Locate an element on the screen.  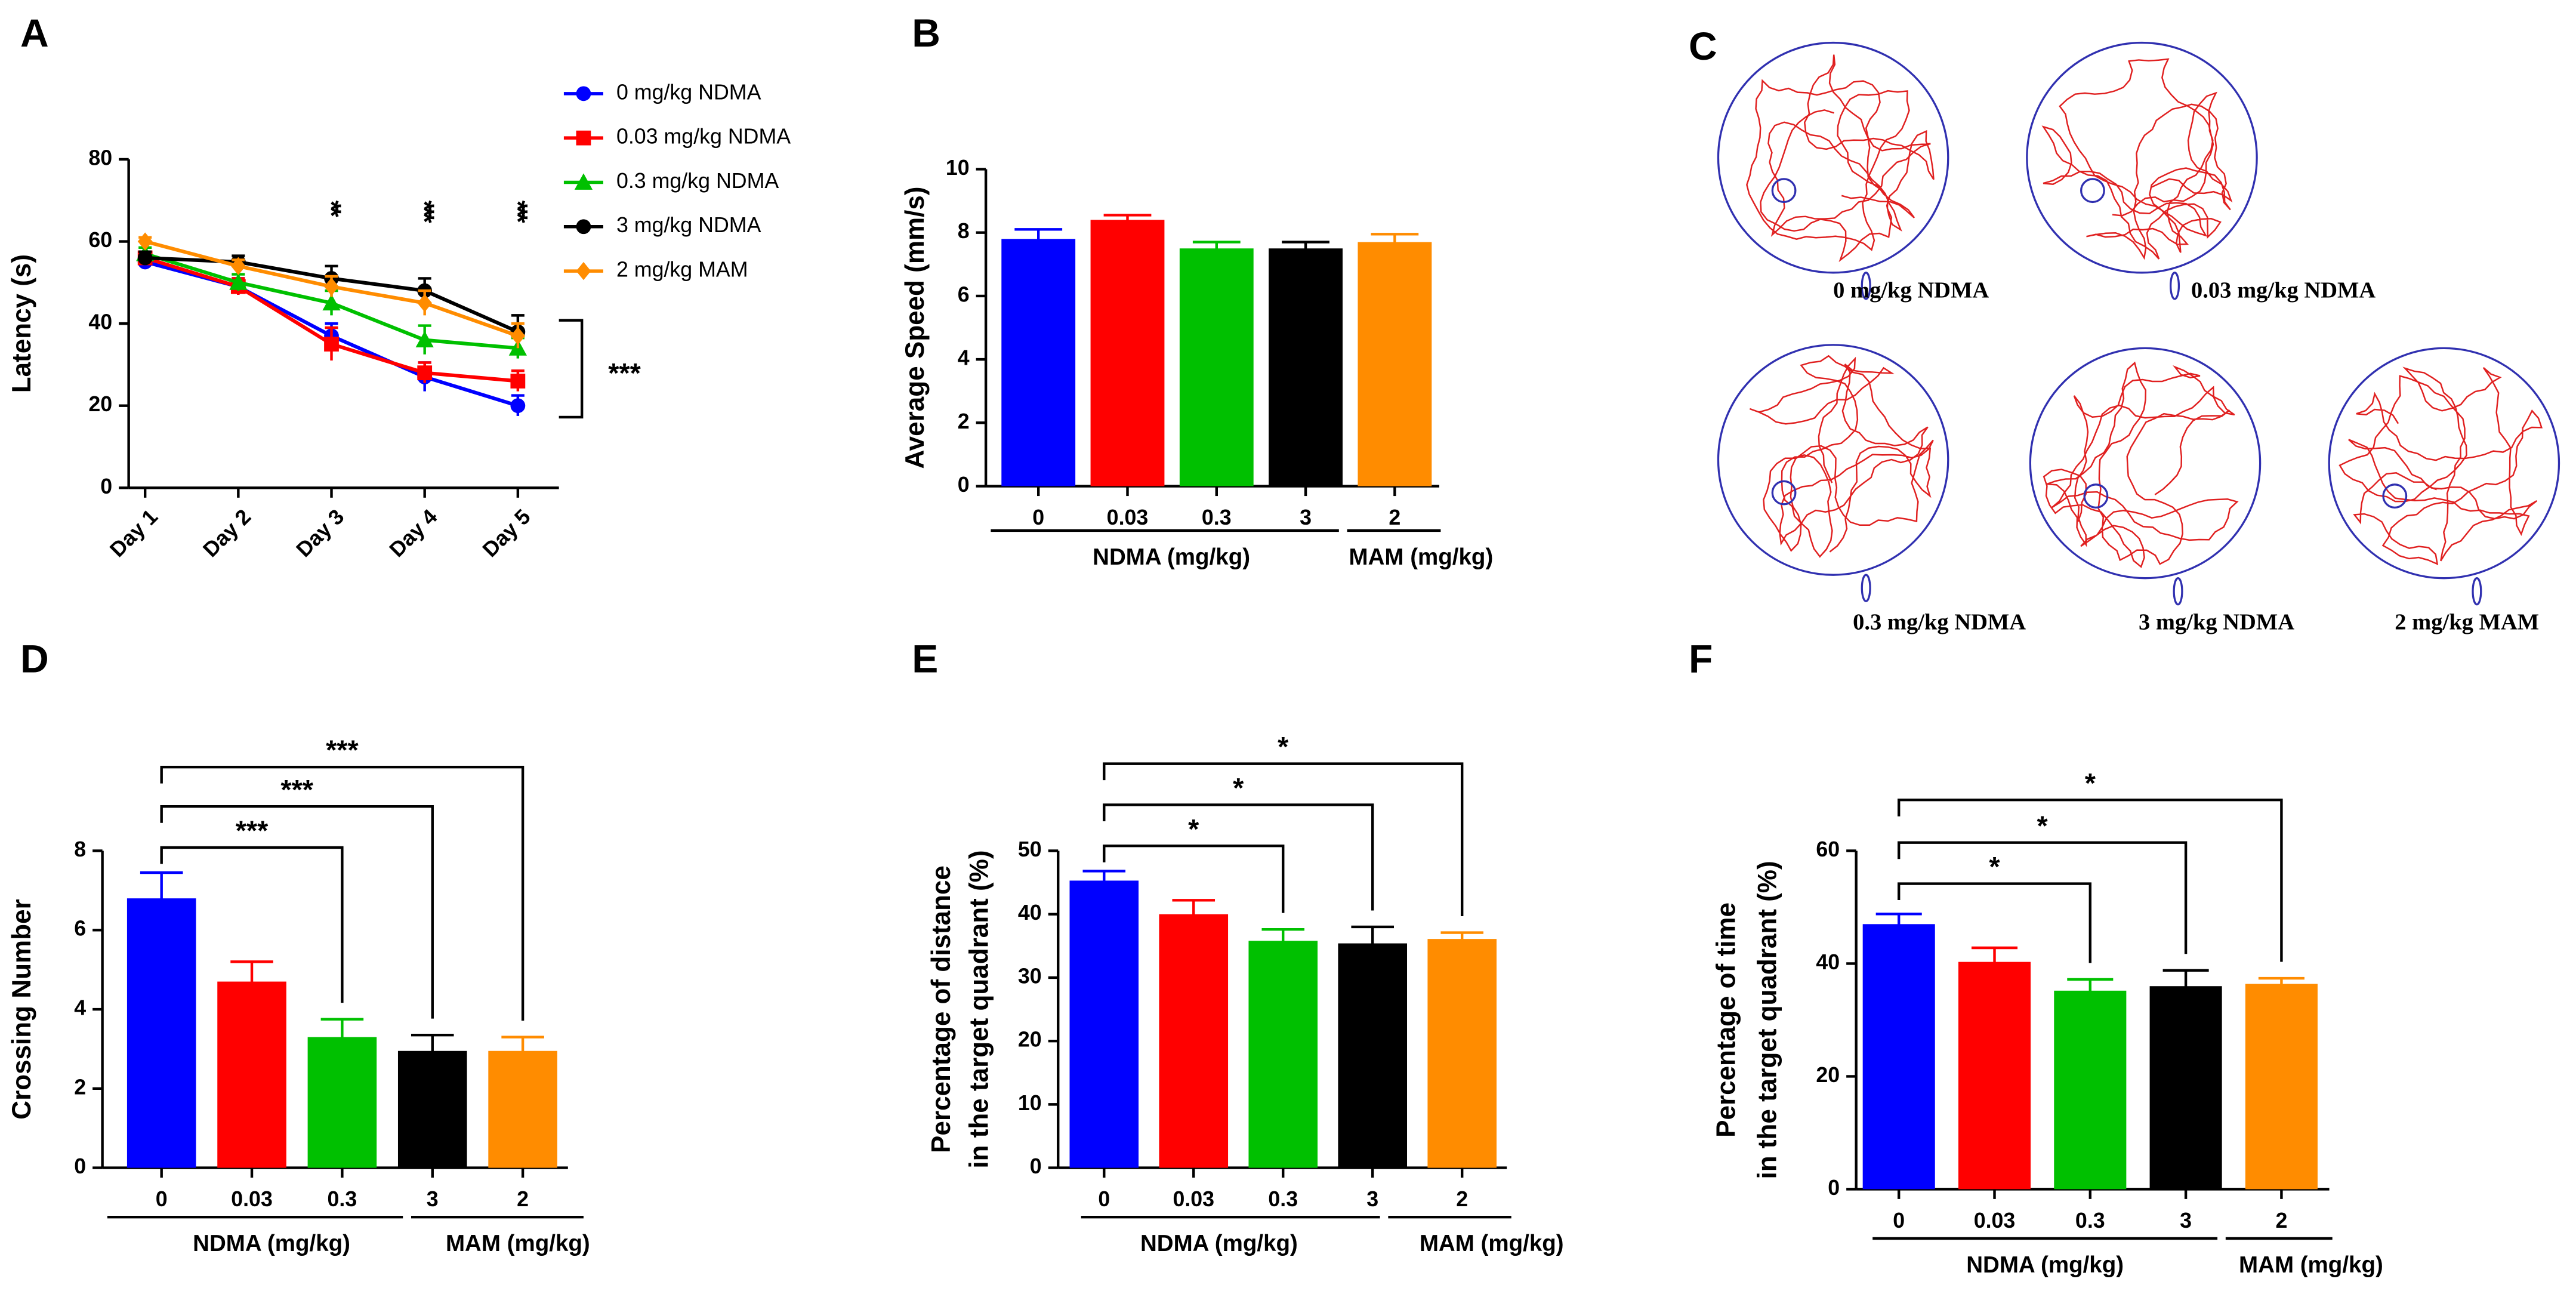
significance: ** is located at coordinates (332, 209).